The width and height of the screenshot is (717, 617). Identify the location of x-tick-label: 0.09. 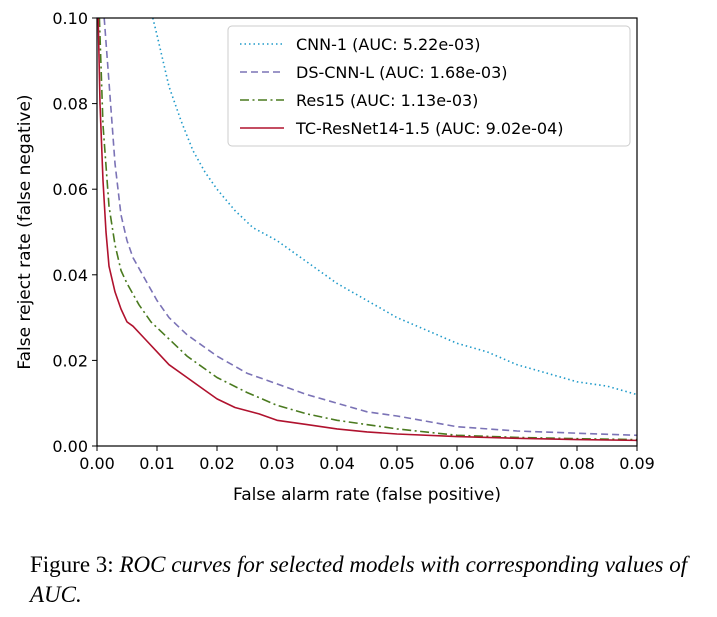
(637, 463).